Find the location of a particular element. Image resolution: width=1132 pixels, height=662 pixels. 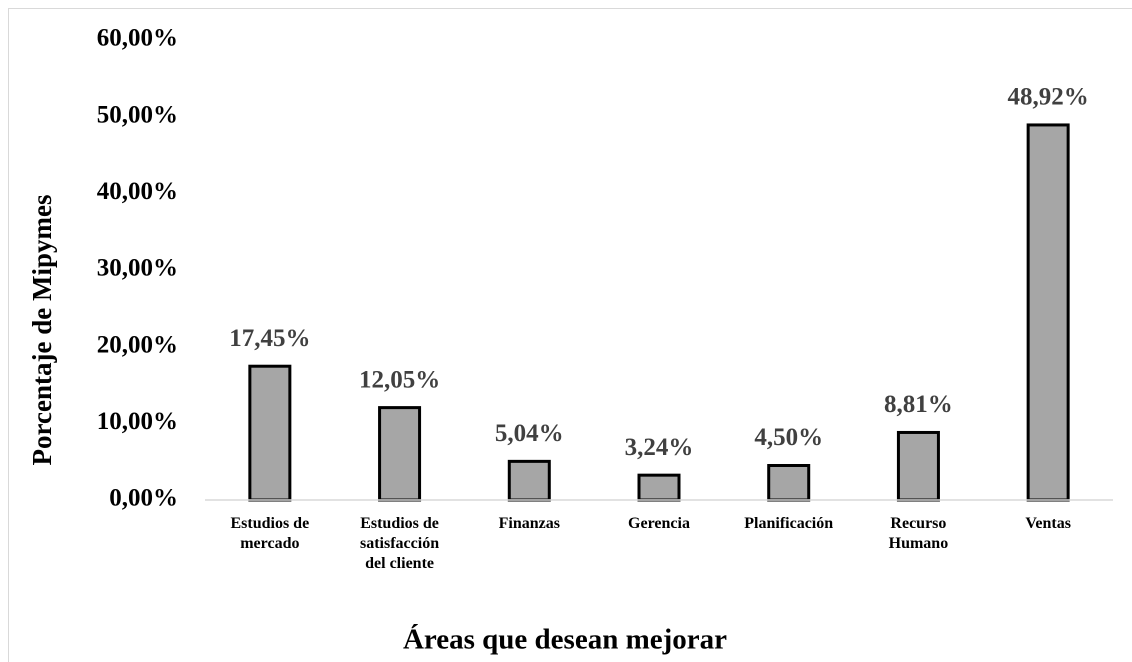

x-axis-title: Áreas que desean mejorar is located at coordinates (565, 639).